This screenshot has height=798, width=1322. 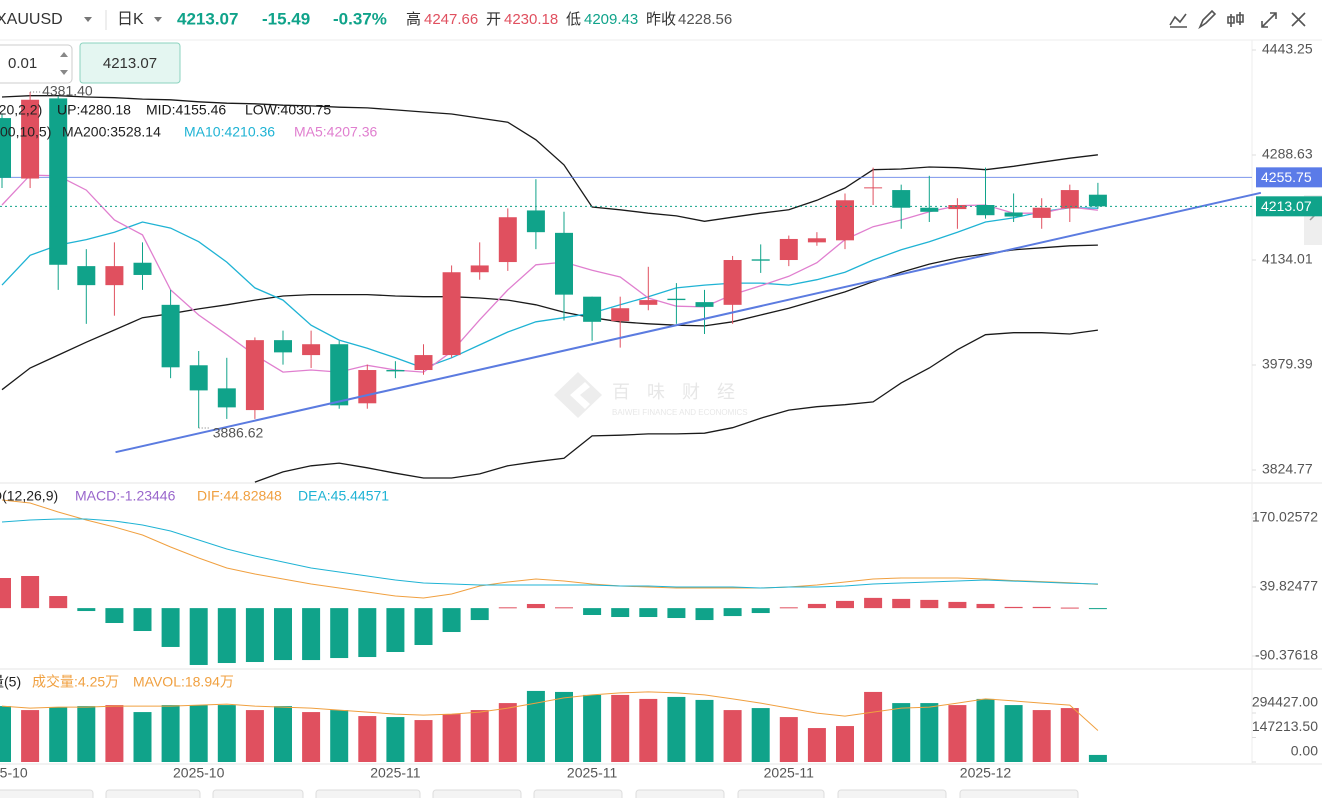 I want to click on price-button, so click(x=130, y=63).